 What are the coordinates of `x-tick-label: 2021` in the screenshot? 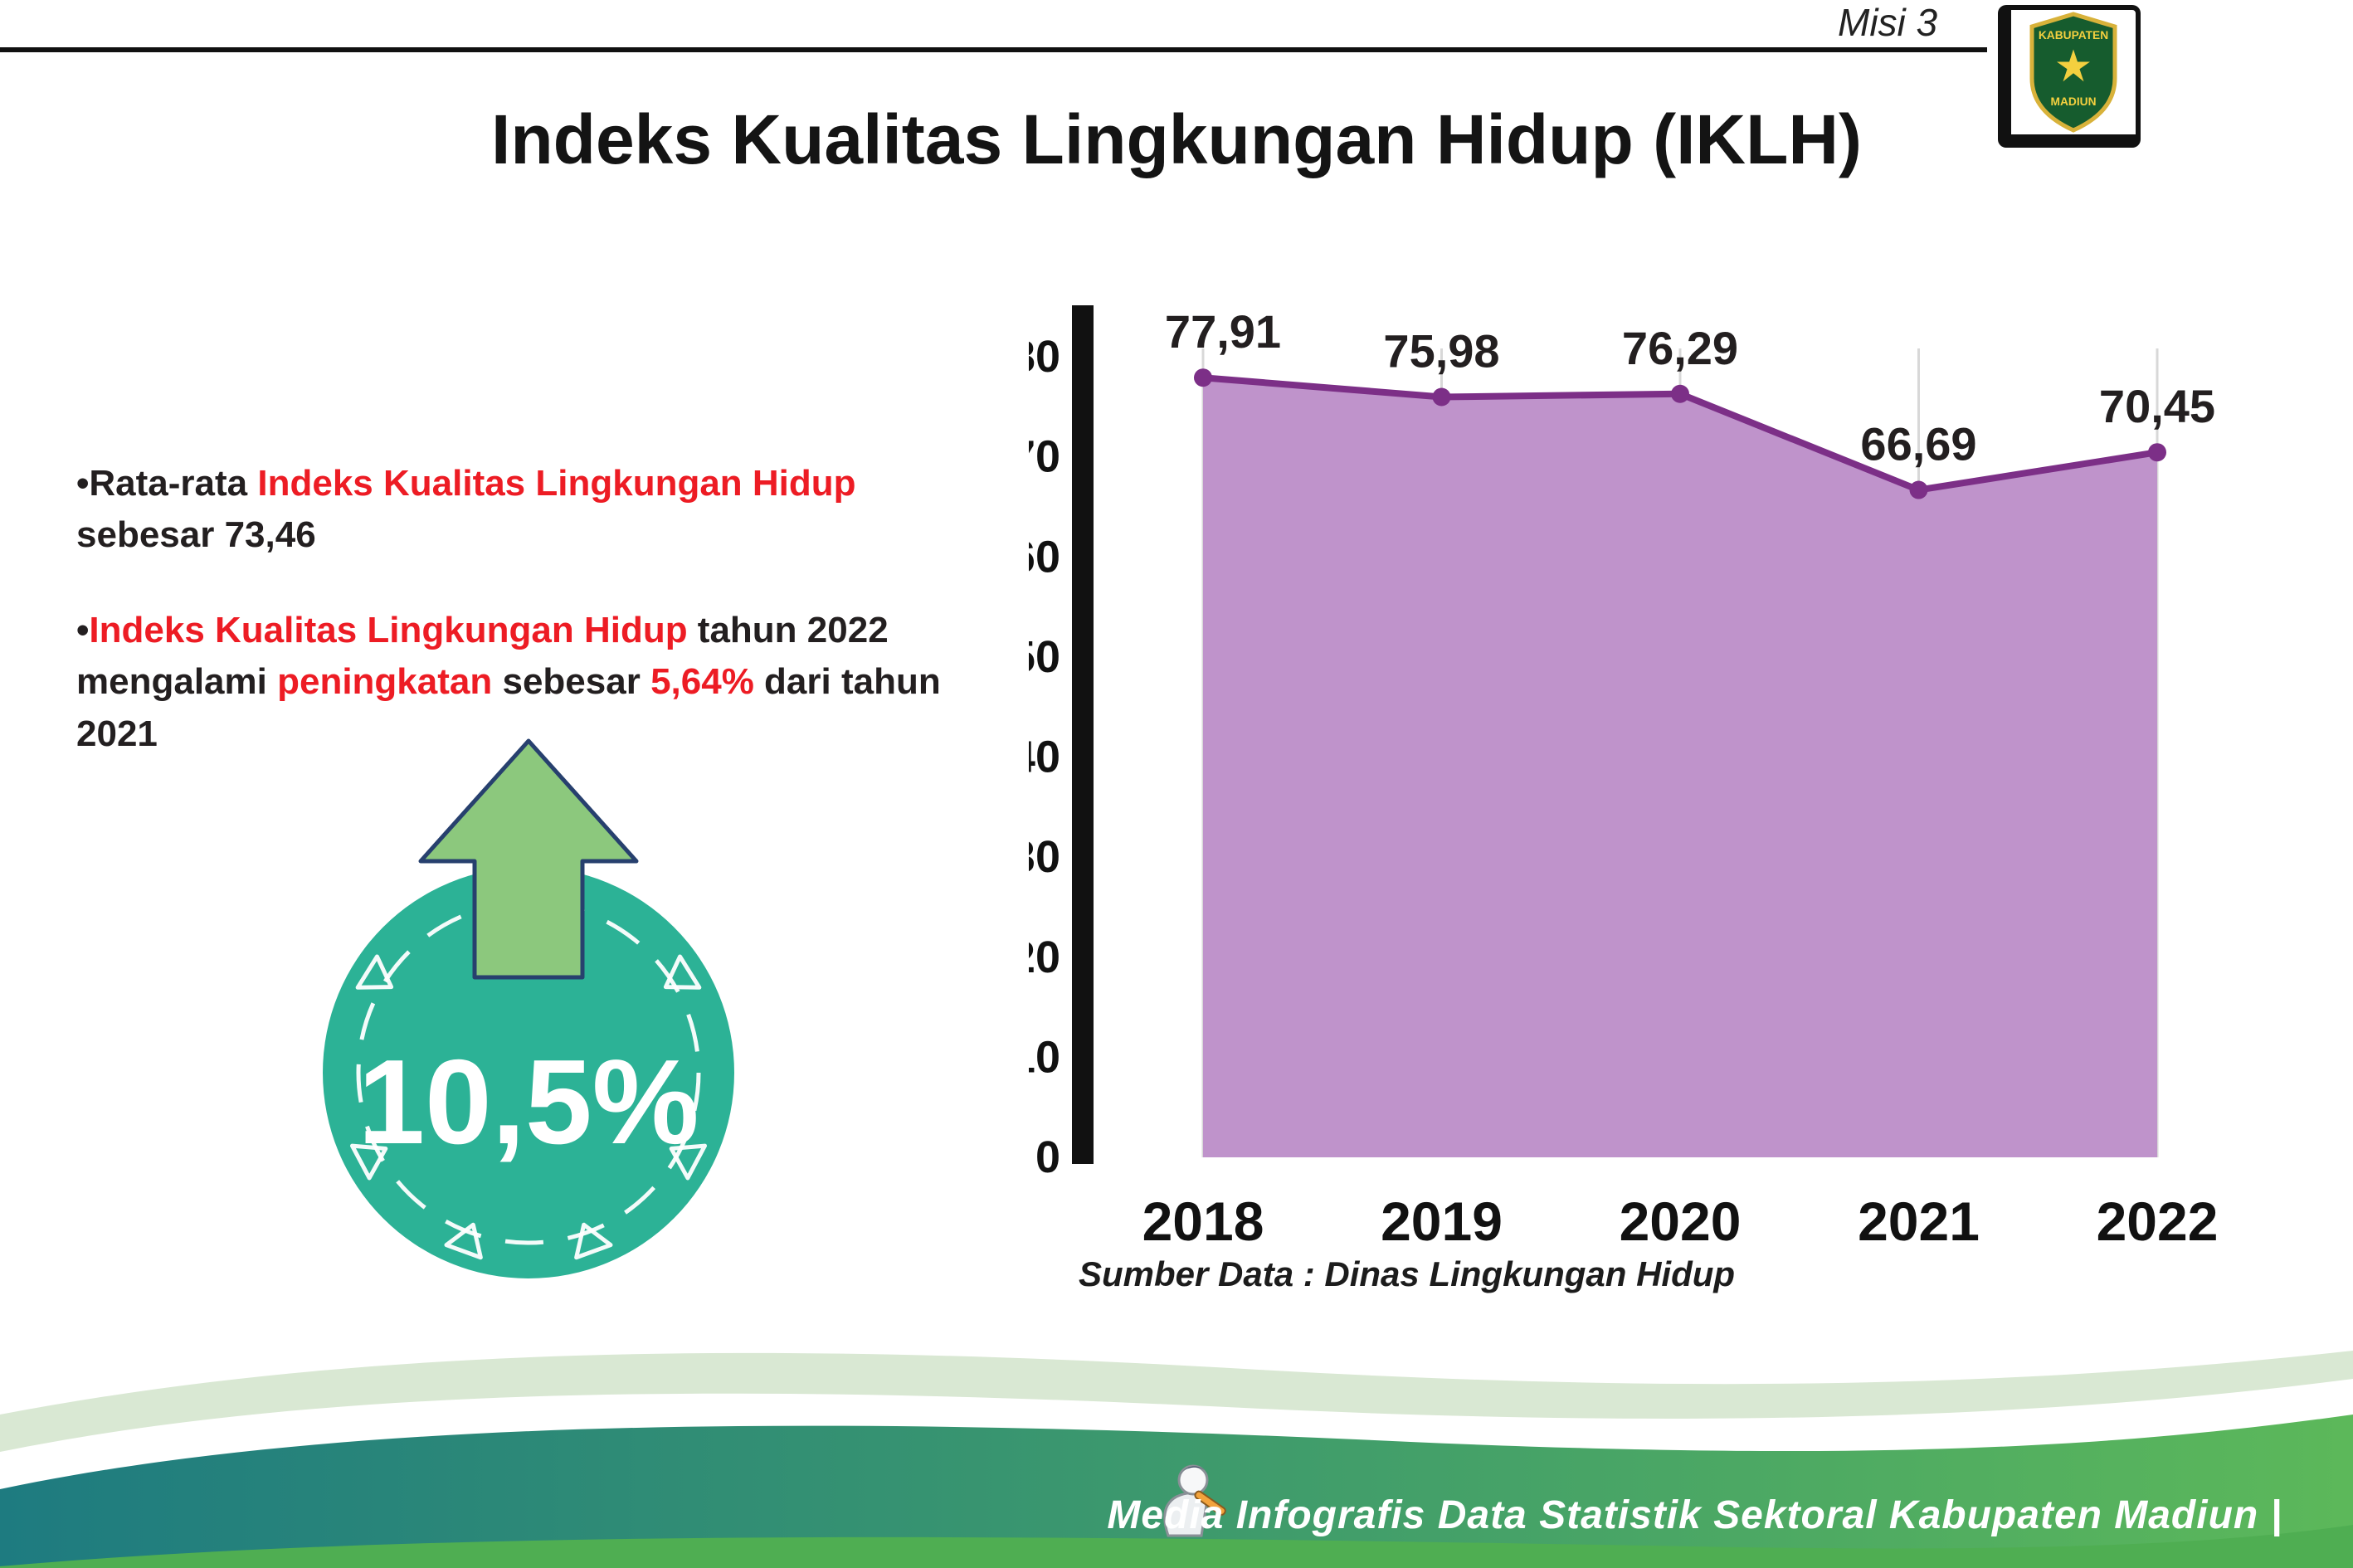 It's located at (1919, 1221).